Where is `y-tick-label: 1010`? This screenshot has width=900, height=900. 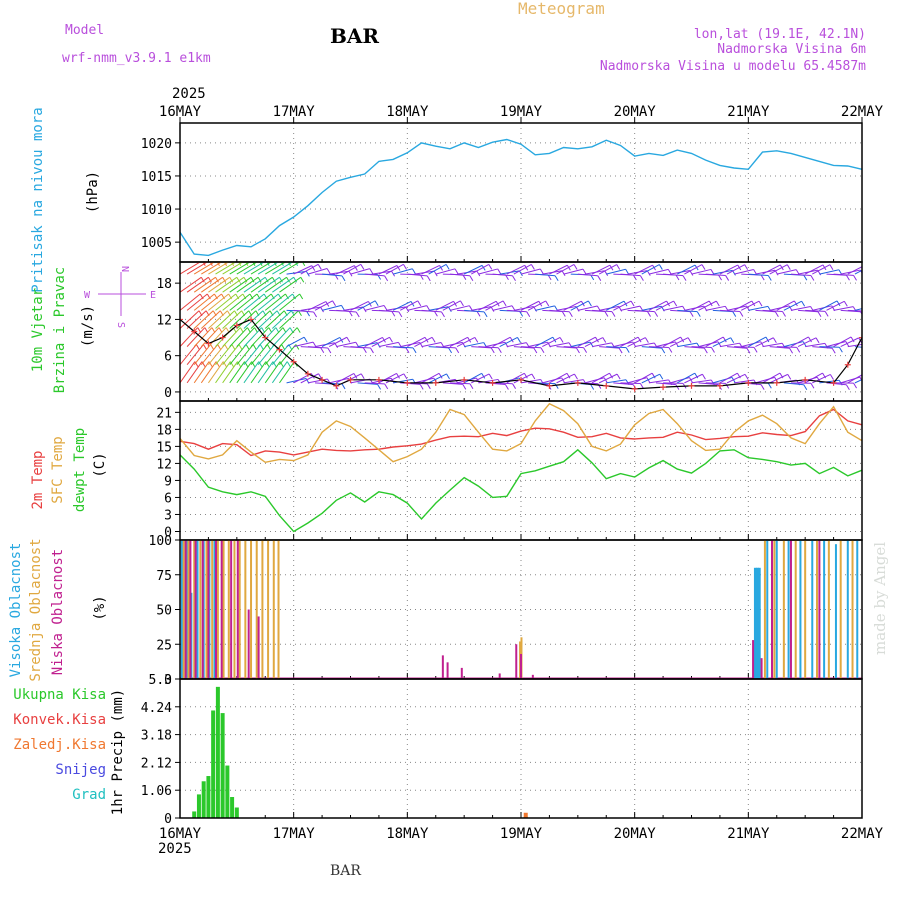 y-tick-label: 1010 is located at coordinates (156, 210).